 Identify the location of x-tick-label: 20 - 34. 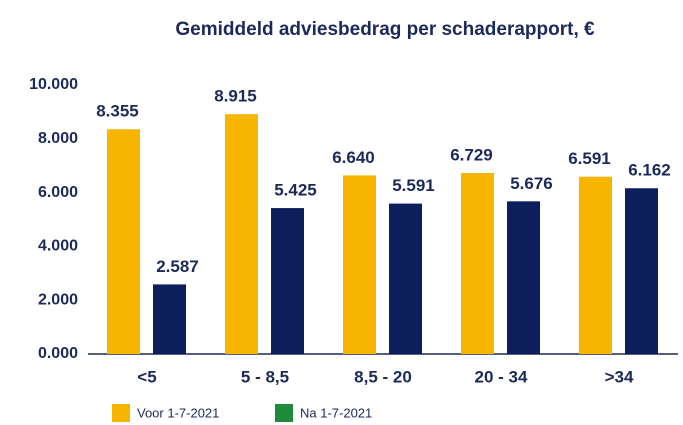
(501, 376).